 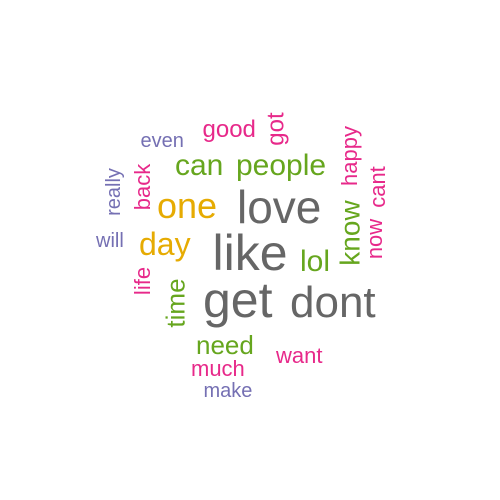 What do you see at coordinates (333, 302) in the screenshot?
I see `word-dont: dont` at bounding box center [333, 302].